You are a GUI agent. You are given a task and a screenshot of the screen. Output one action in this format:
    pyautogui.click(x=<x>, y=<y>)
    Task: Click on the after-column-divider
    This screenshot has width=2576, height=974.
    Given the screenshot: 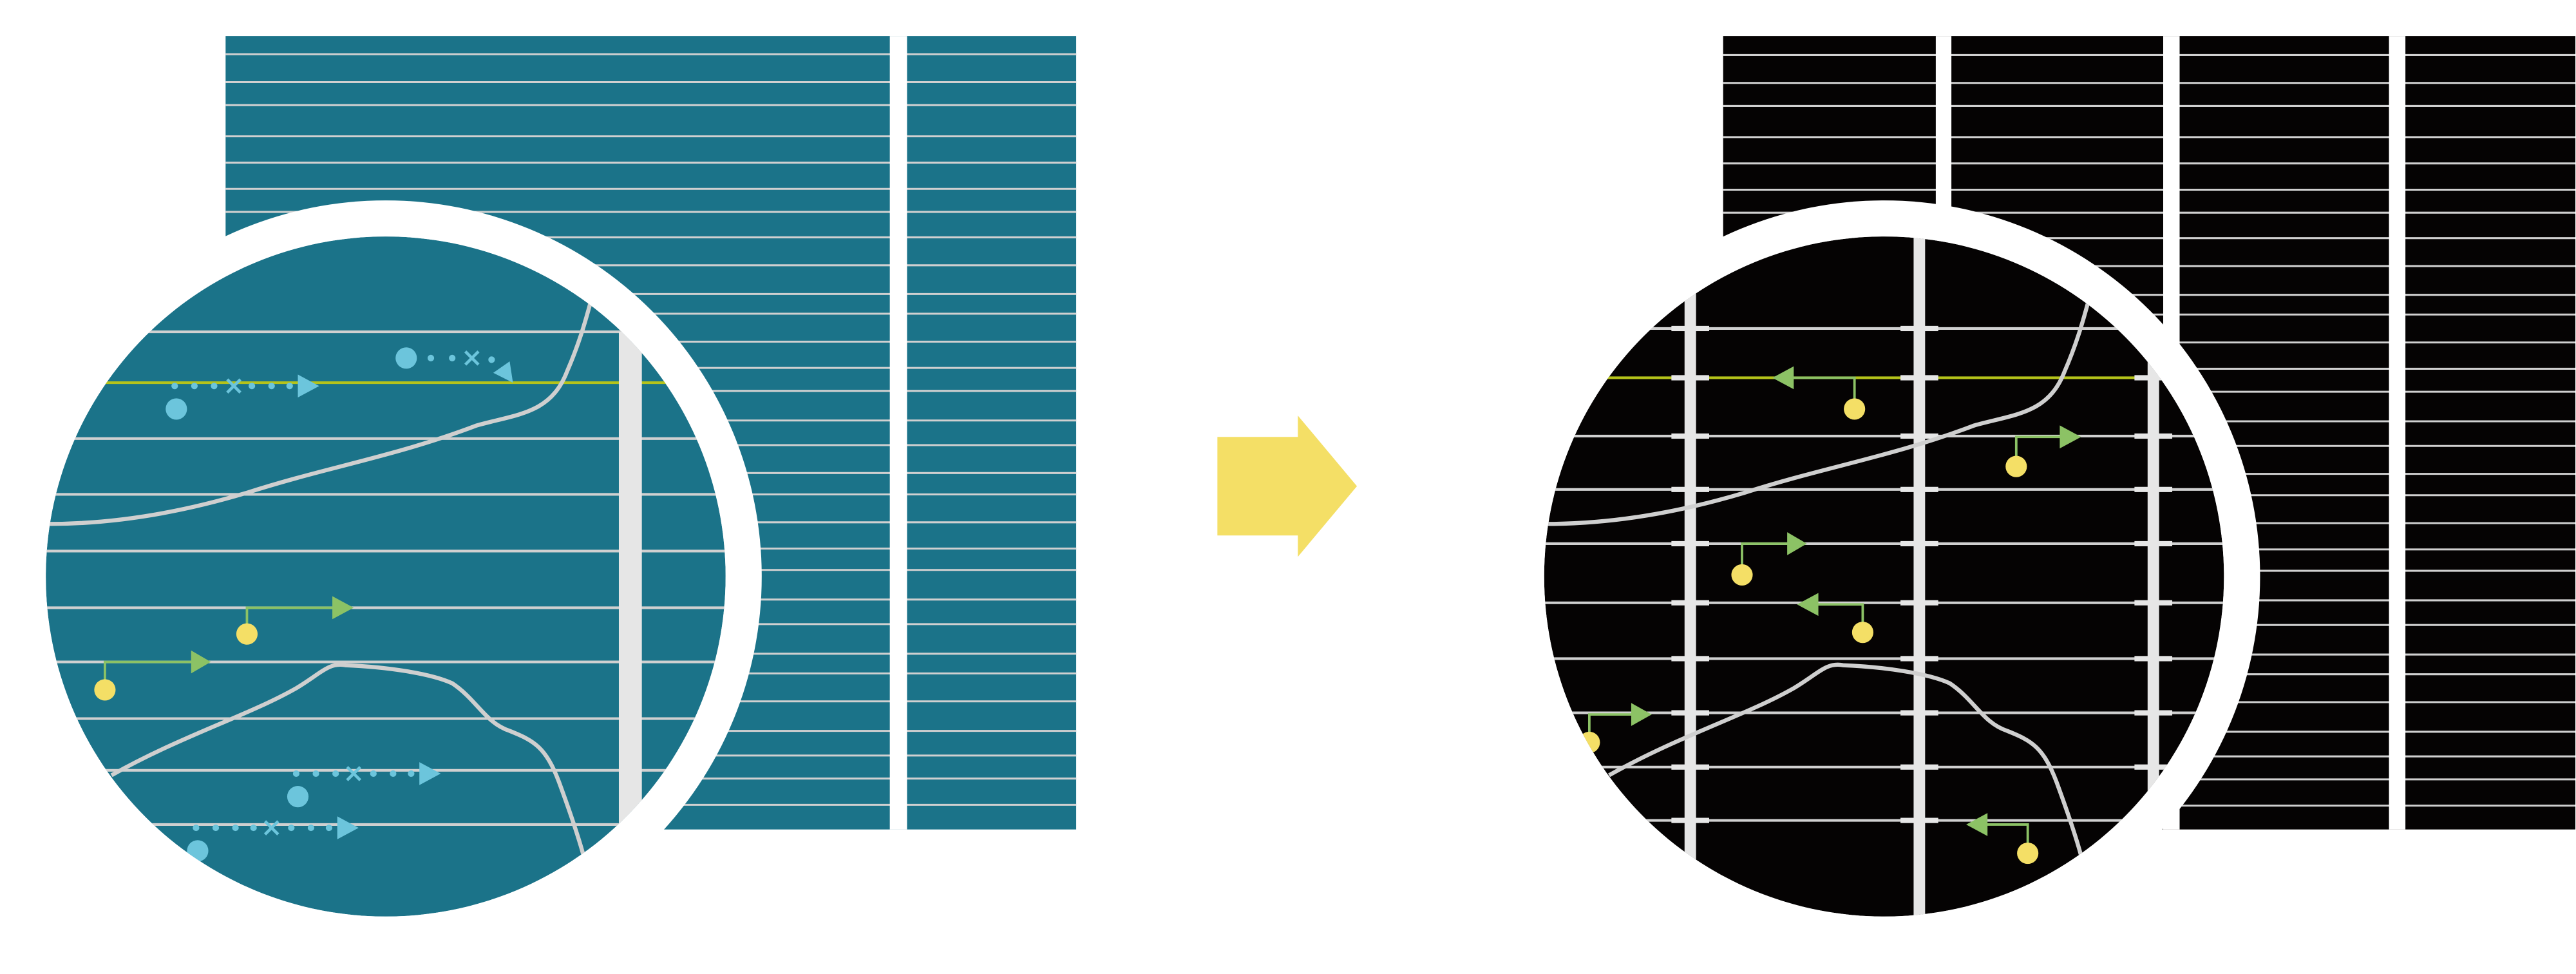 What is the action you would take?
    pyautogui.click(x=2397, y=433)
    